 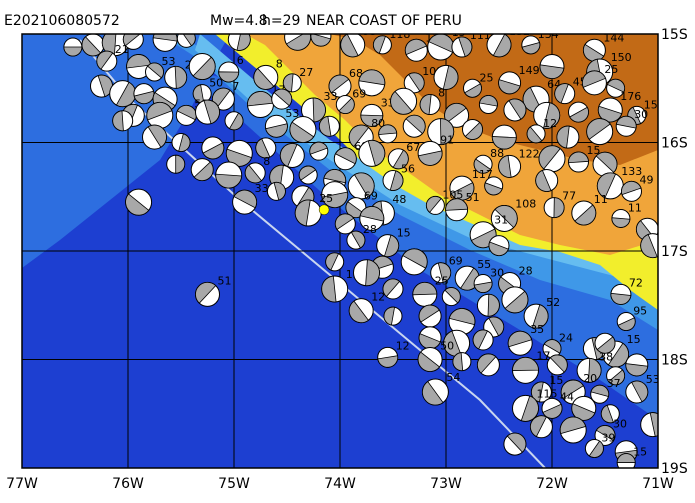 What do you see at coordinates (444, 201) in the screenshot?
I see `focal-mechanism: 105` at bounding box center [444, 201].